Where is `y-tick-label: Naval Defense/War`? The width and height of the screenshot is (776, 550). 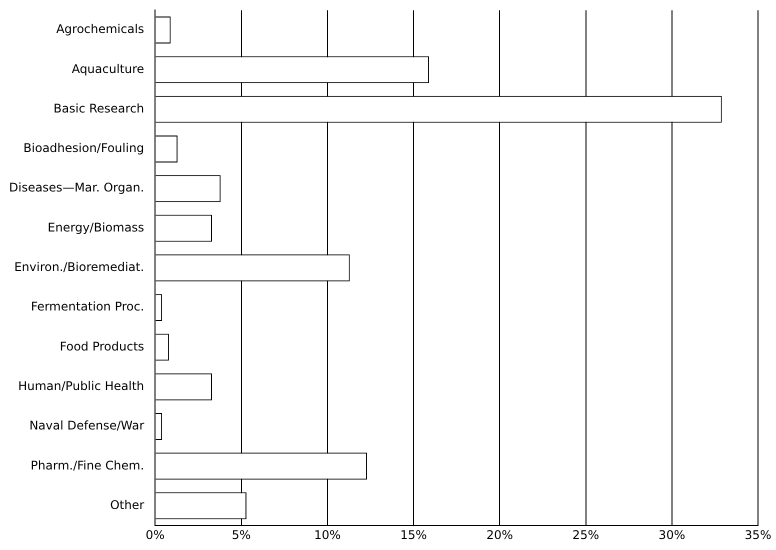
y-tick-label: Naval Defense/War is located at coordinates (86, 425).